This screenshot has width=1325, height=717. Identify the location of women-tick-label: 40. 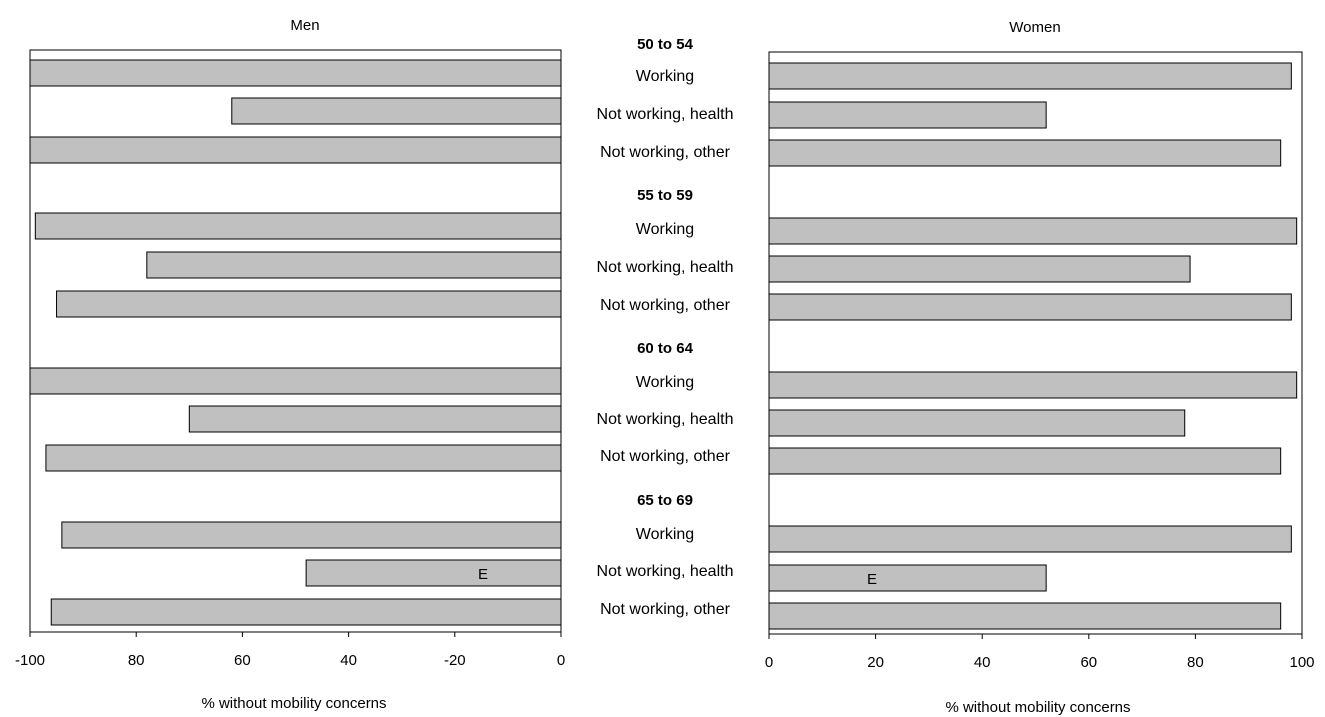
(982, 662).